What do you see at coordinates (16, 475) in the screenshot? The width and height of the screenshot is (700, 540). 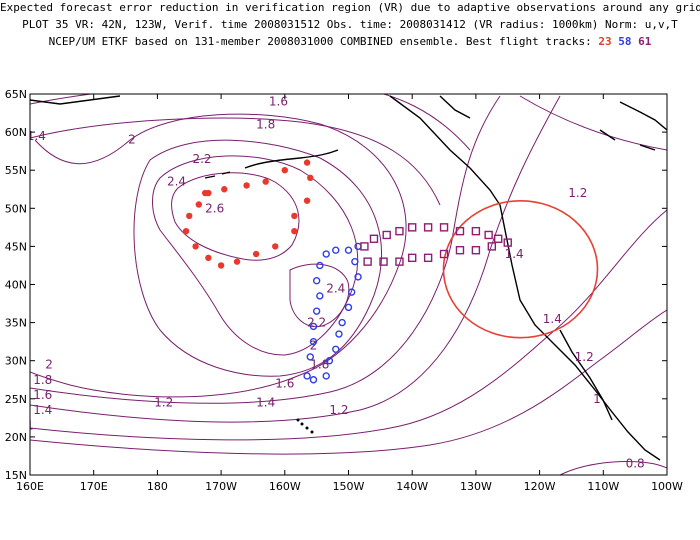 I see `lat-label: 15N` at bounding box center [16, 475].